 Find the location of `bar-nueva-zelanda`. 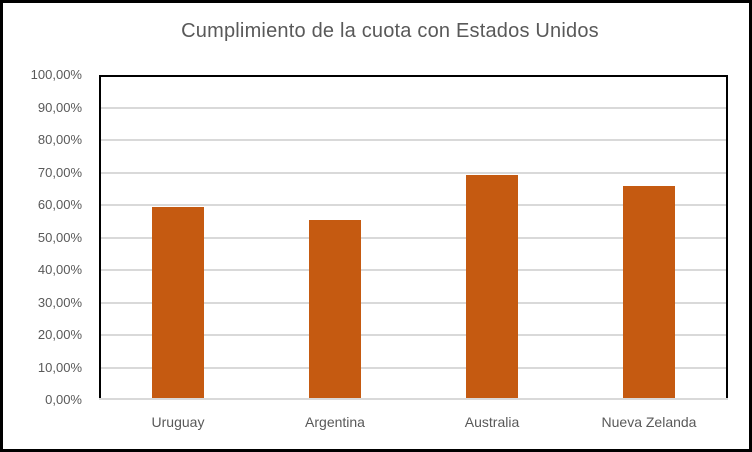

bar-nueva-zelanda is located at coordinates (649, 292).